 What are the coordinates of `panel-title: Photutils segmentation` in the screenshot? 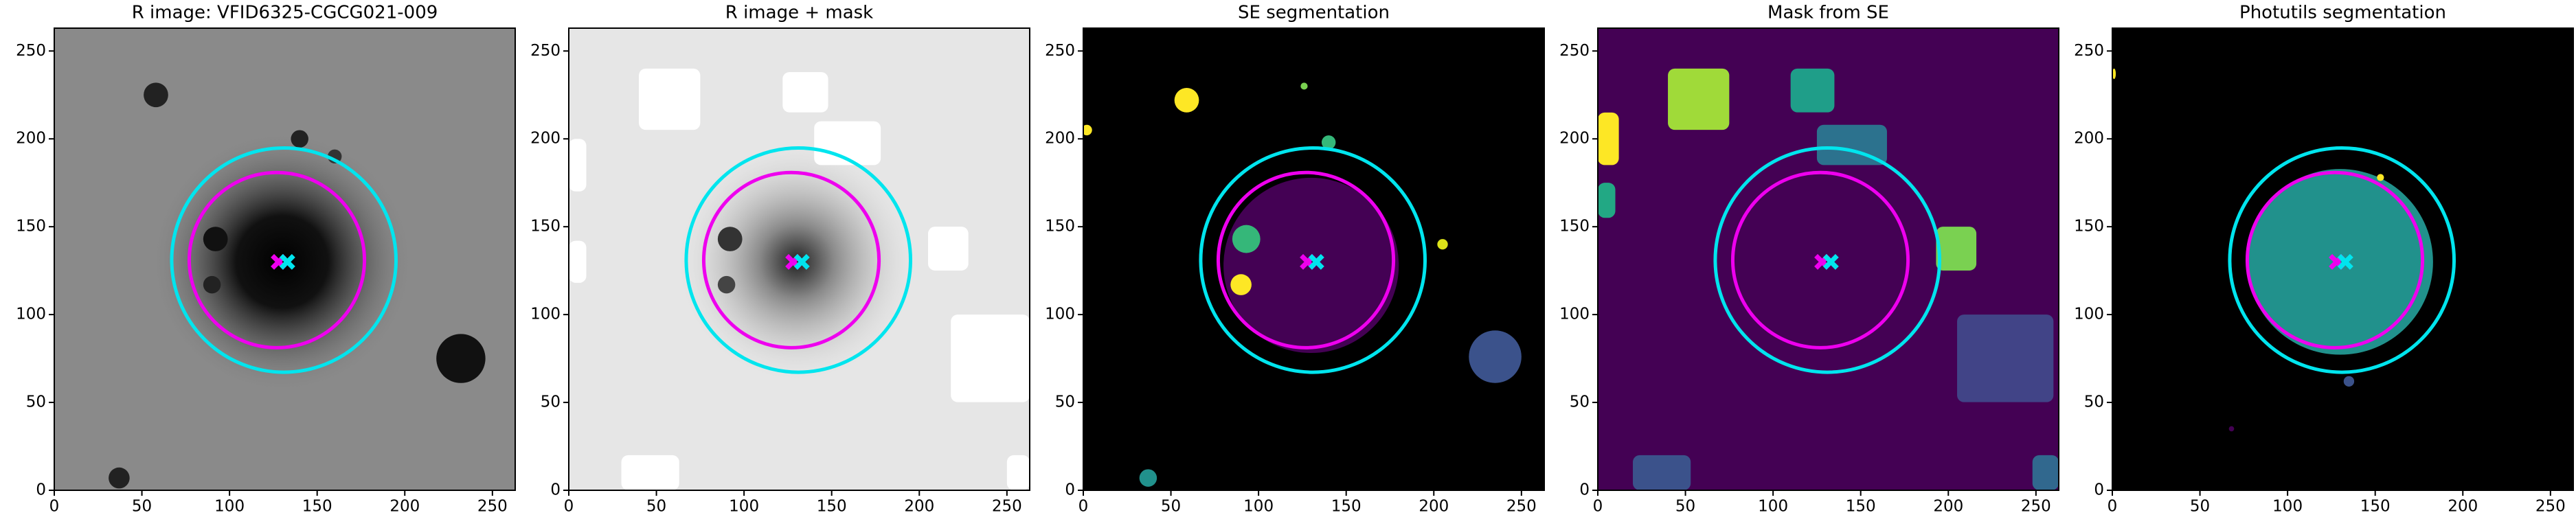 It's located at (2342, 13).